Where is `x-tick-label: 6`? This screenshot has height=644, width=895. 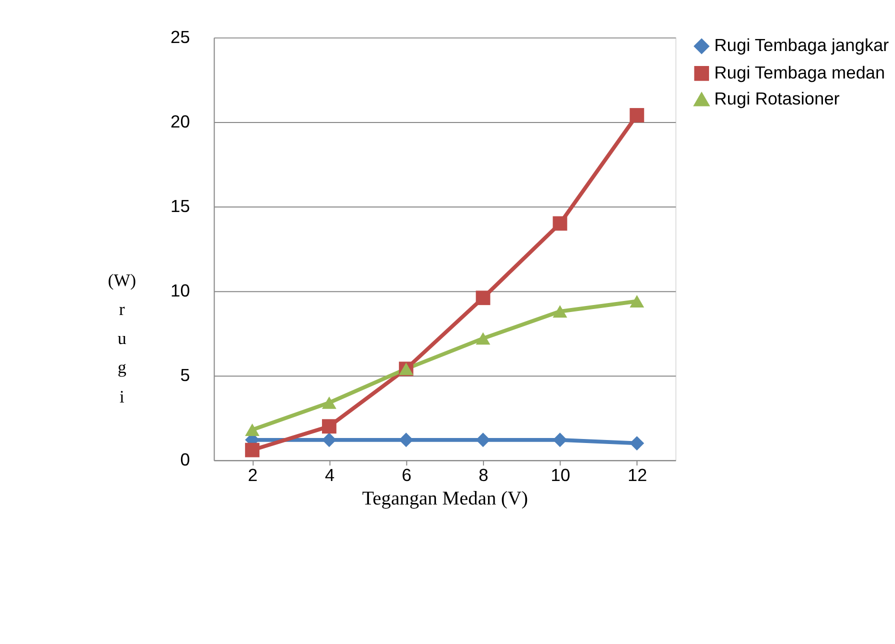 x-tick-label: 6 is located at coordinates (407, 475).